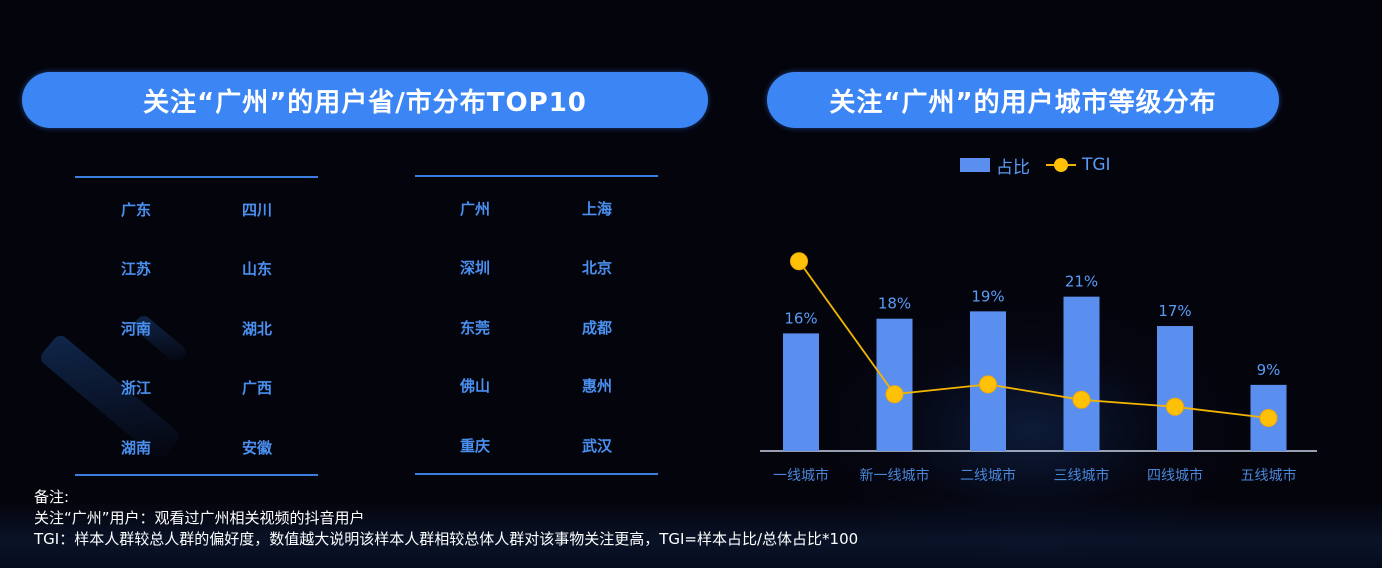 Image resolution: width=1382 pixels, height=568 pixels. What do you see at coordinates (894, 304) in the screenshot?
I see `bar-value-label: 18%` at bounding box center [894, 304].